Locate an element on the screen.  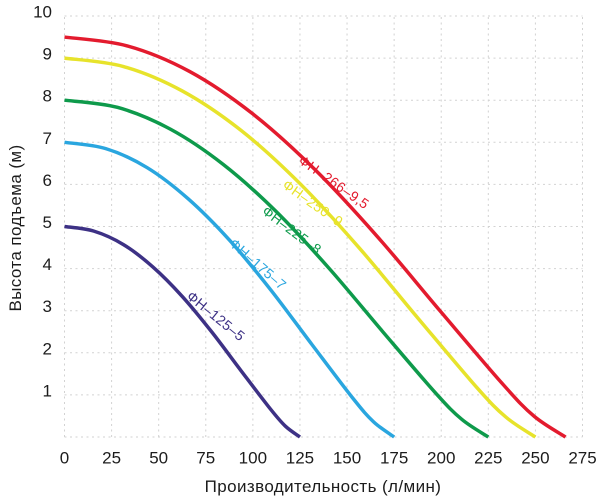
x-tick-label: 150 is located at coordinates (347, 458).